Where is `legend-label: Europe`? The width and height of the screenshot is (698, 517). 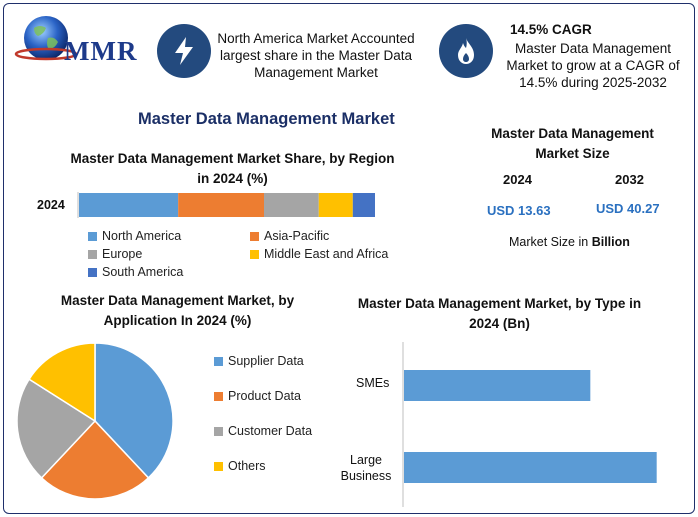
legend-label: Europe is located at coordinates (122, 254).